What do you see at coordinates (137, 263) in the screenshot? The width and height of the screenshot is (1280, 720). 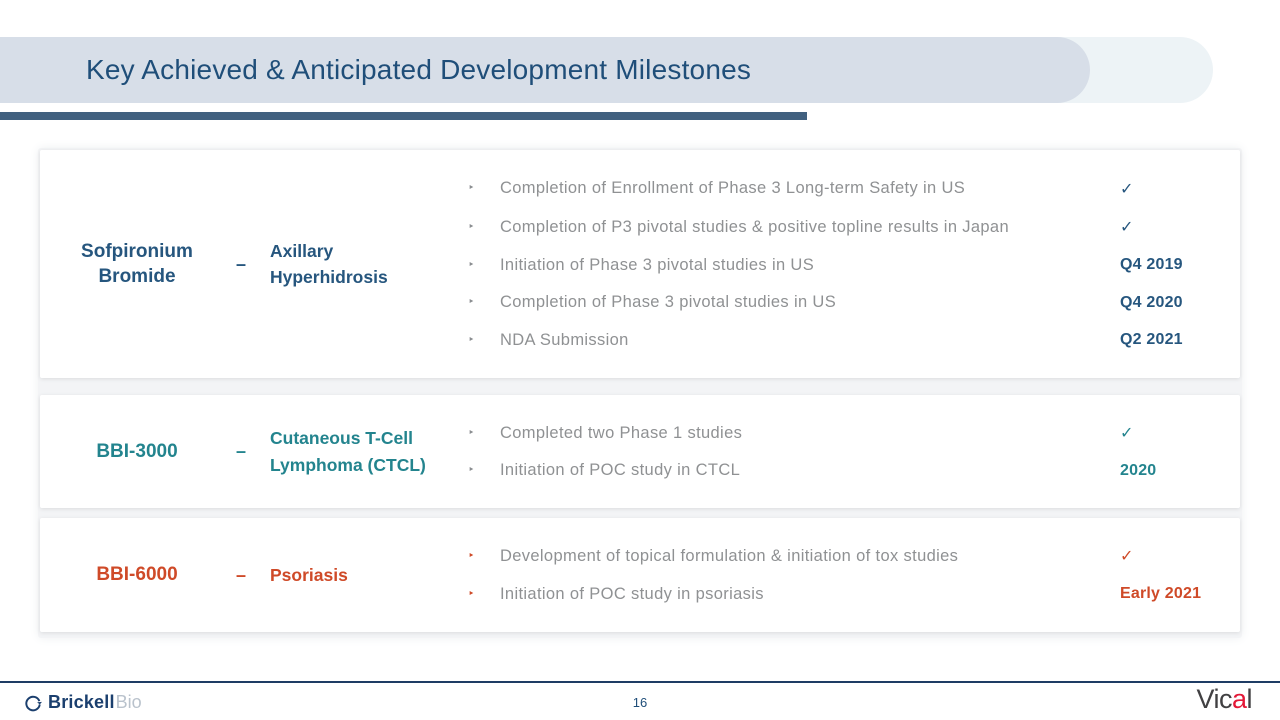 I see `product-name: Sofpironium Bromide` at bounding box center [137, 263].